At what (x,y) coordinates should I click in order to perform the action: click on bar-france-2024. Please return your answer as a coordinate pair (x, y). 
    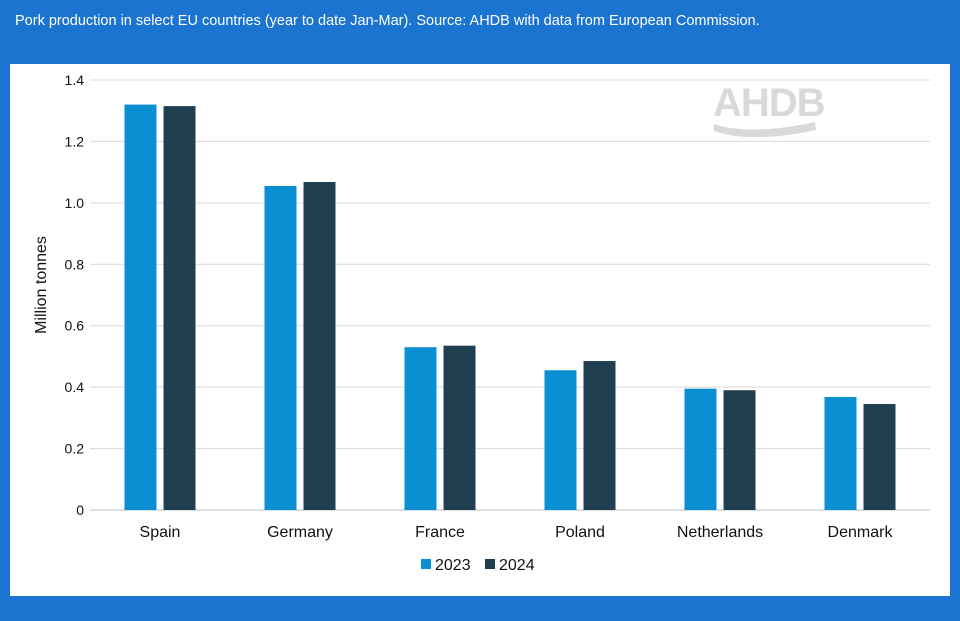
    Looking at the image, I should click on (459, 427).